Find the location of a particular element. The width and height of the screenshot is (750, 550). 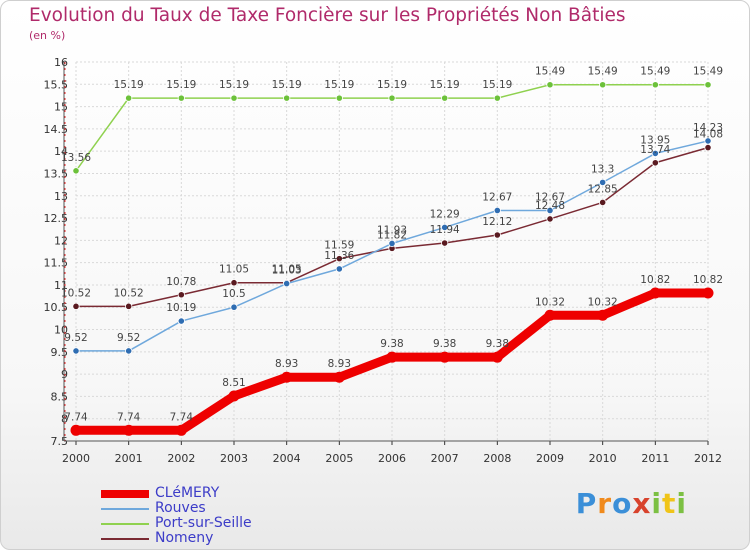

y-tick-label: 15.5 is located at coordinates (56, 84).